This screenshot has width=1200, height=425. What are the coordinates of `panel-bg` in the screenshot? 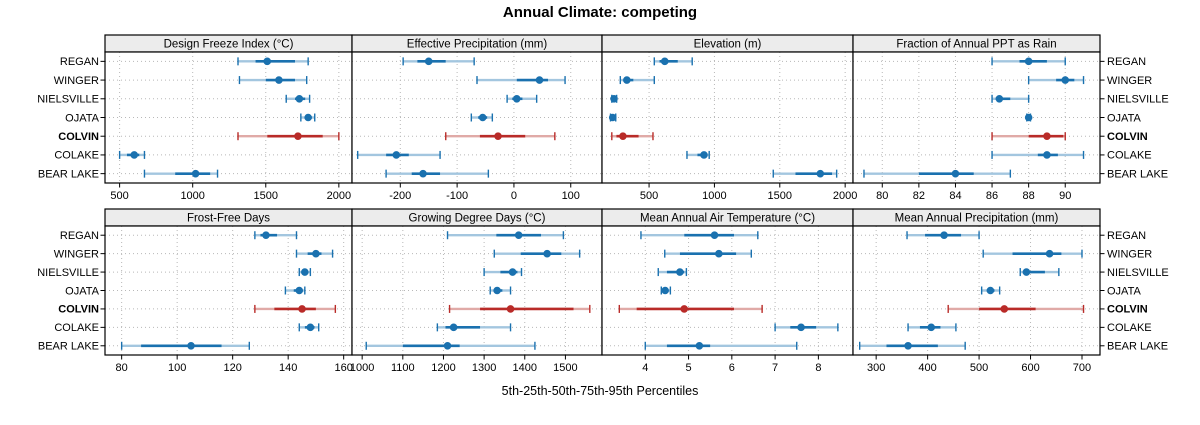 It's located at (727, 117).